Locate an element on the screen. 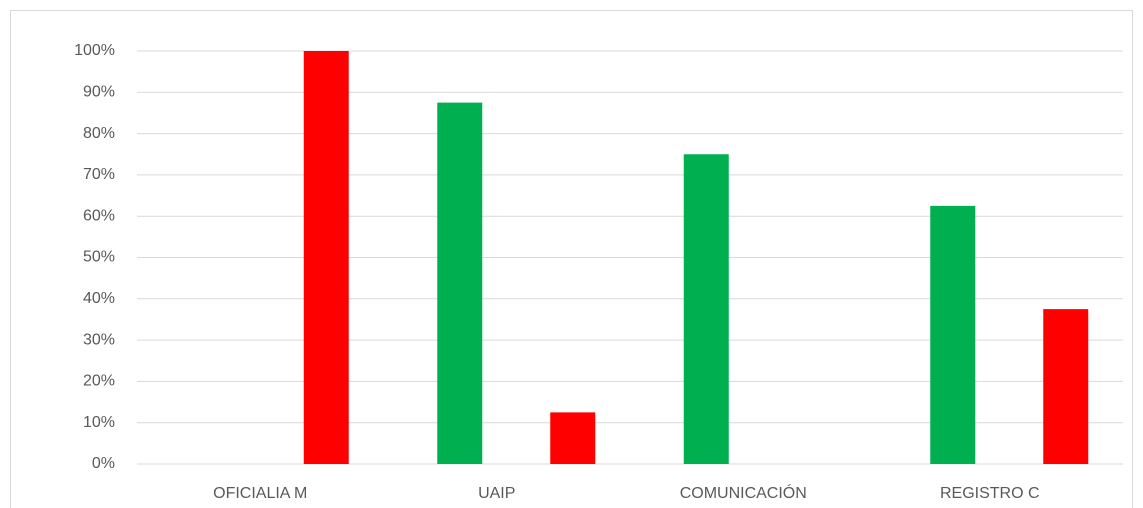 The width and height of the screenshot is (1143, 508). y-tick-label: 0% is located at coordinates (103, 463).